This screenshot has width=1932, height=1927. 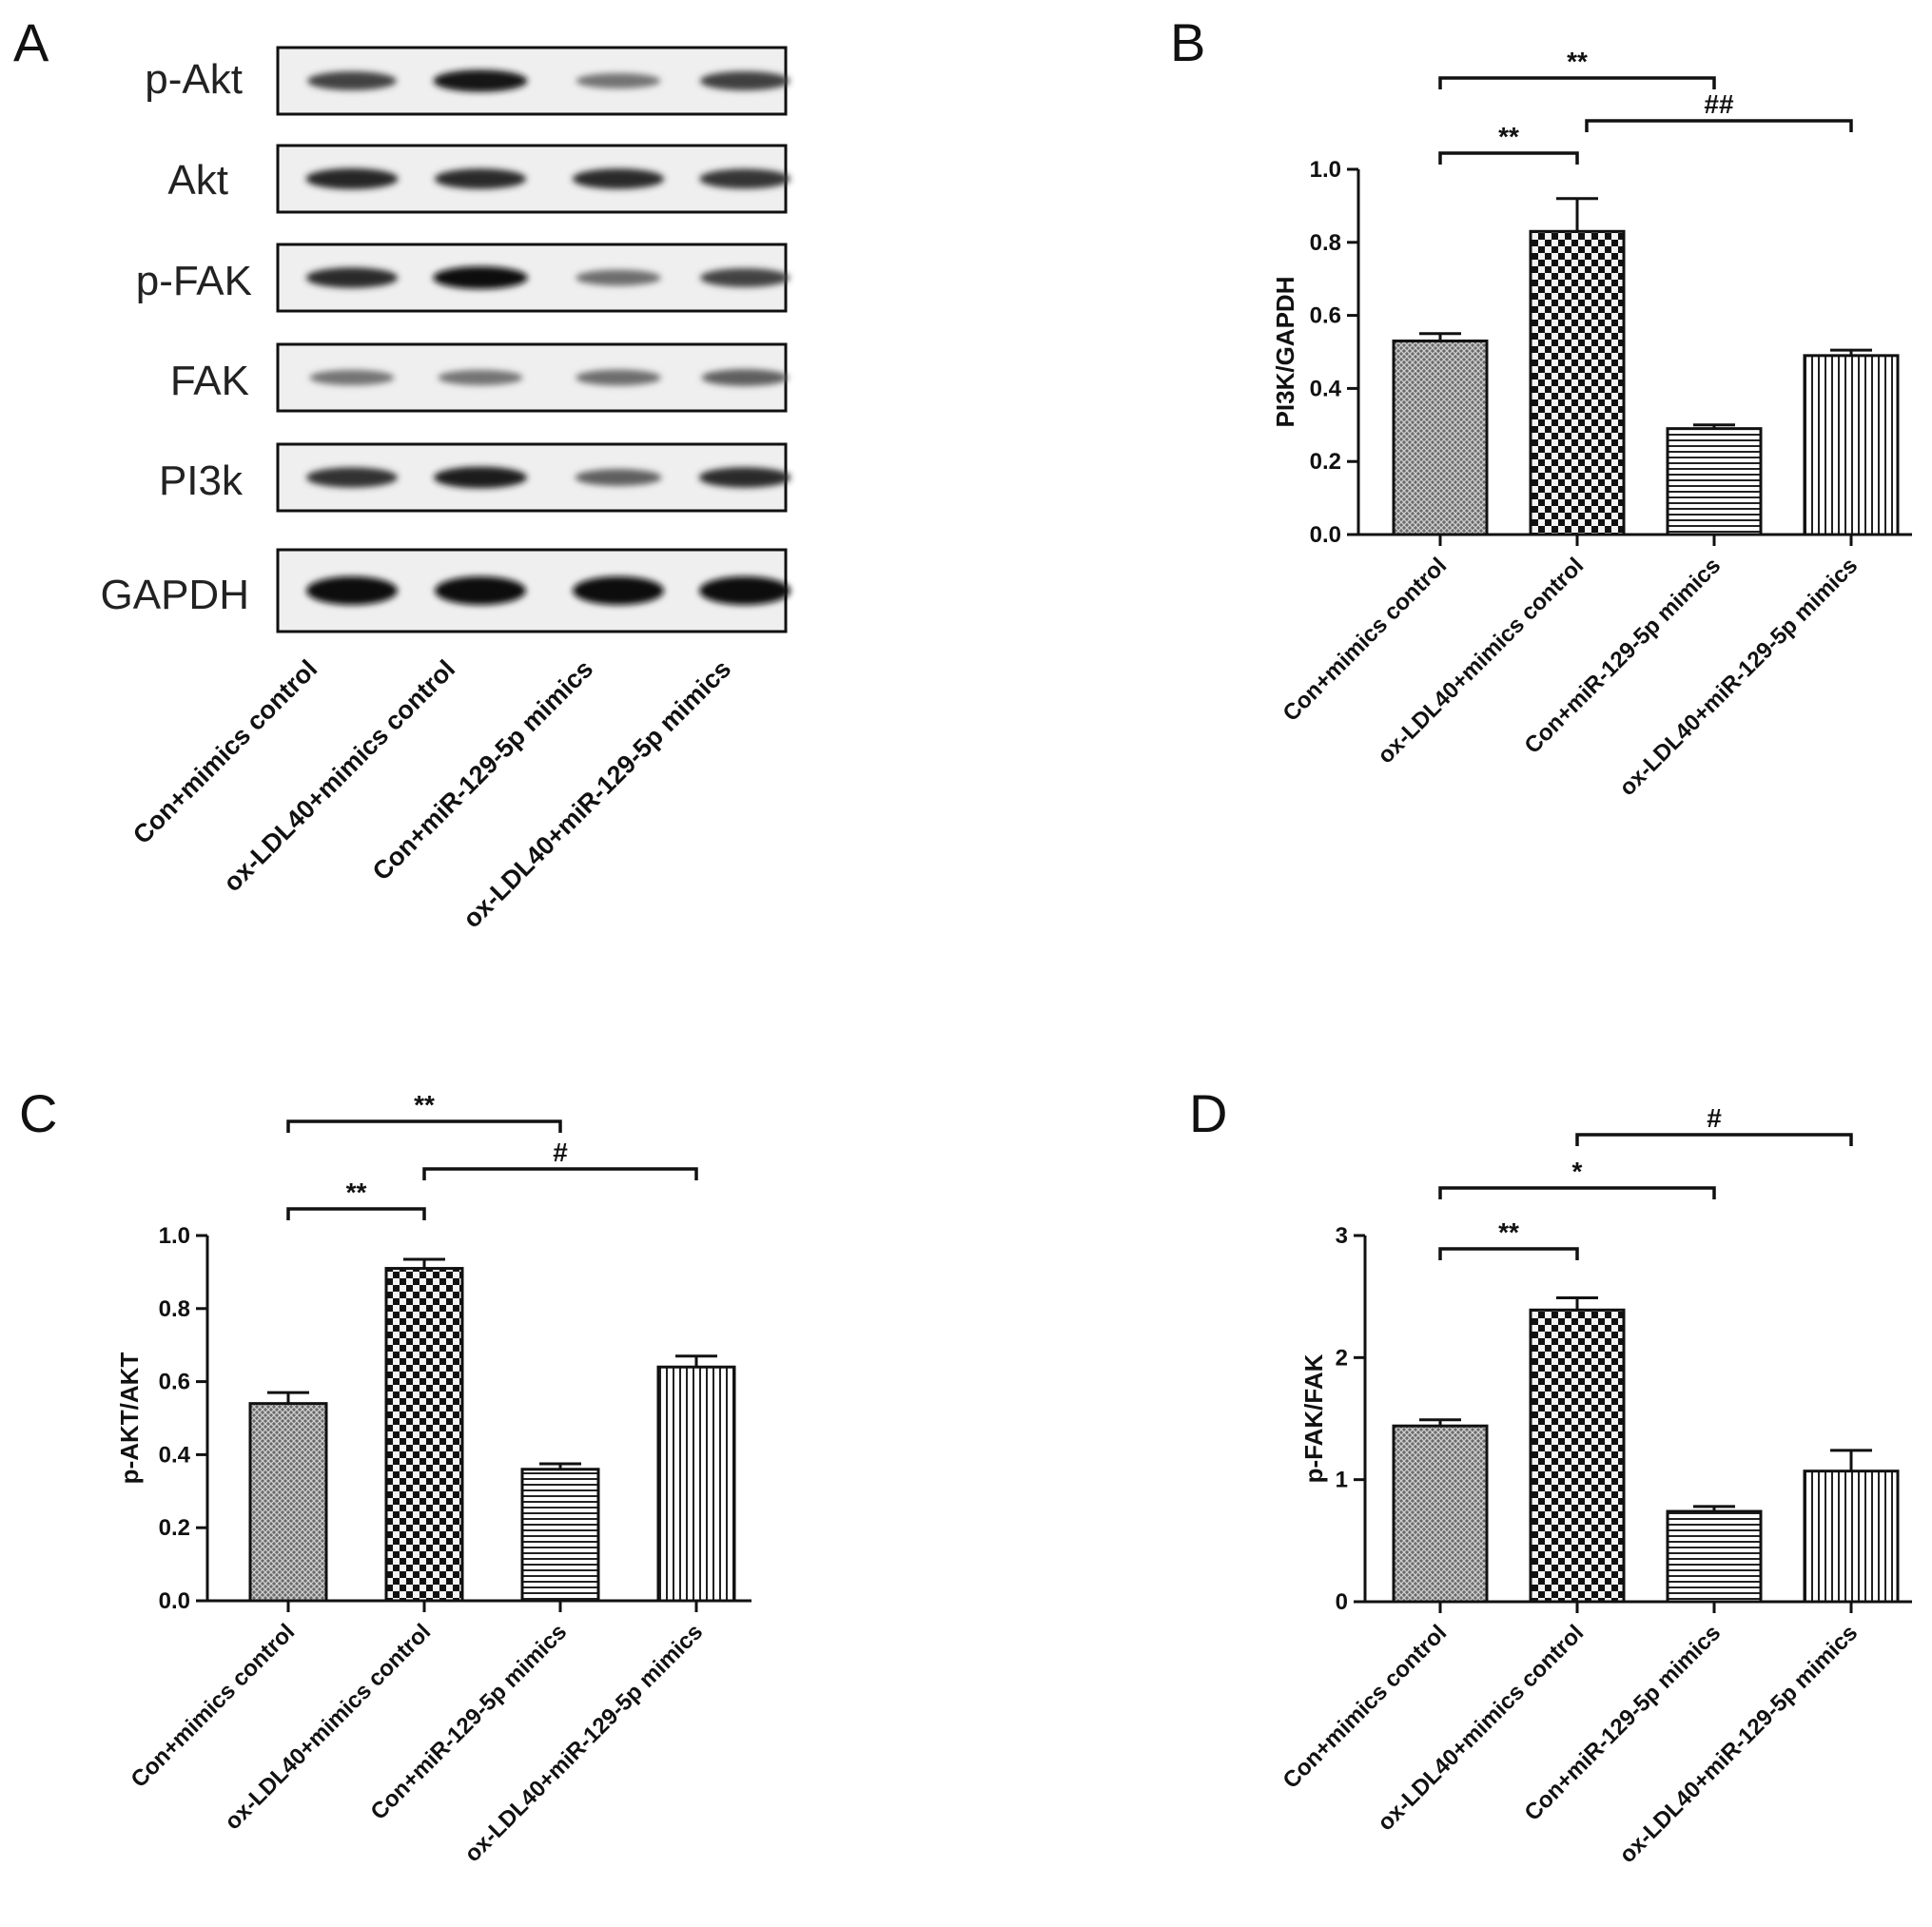 What do you see at coordinates (1342, 1358) in the screenshot?
I see `y-tick-label: 2` at bounding box center [1342, 1358].